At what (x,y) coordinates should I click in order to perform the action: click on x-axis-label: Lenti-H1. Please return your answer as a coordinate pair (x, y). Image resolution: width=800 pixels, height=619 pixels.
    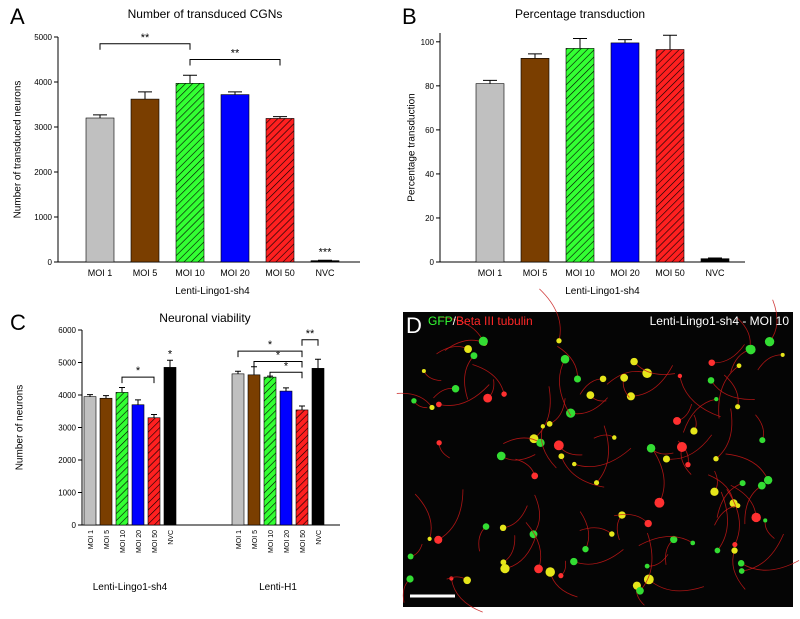
    Looking at the image, I should click on (278, 587).